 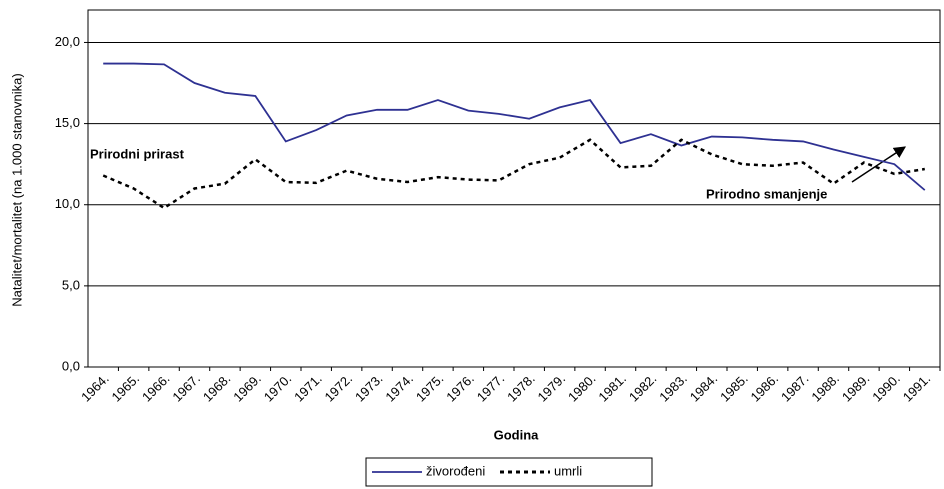 I want to click on x-tick-label: 1973., so click(x=369, y=388).